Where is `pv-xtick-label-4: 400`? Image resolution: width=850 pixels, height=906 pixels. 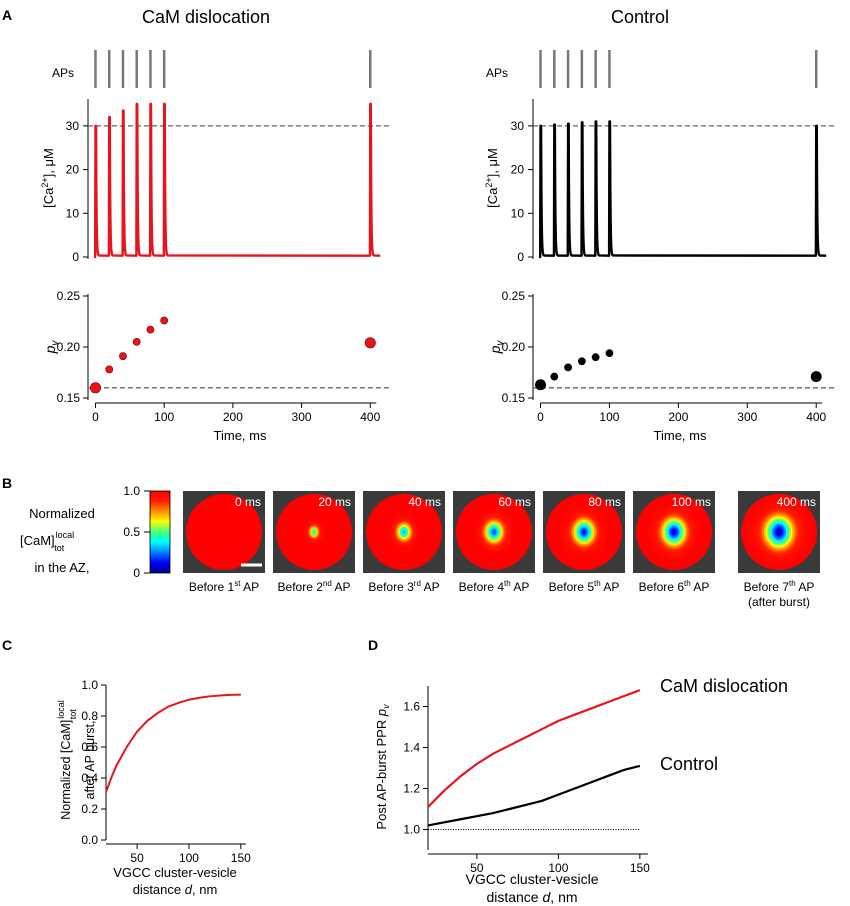 pv-xtick-label-4: 400 is located at coordinates (370, 417).